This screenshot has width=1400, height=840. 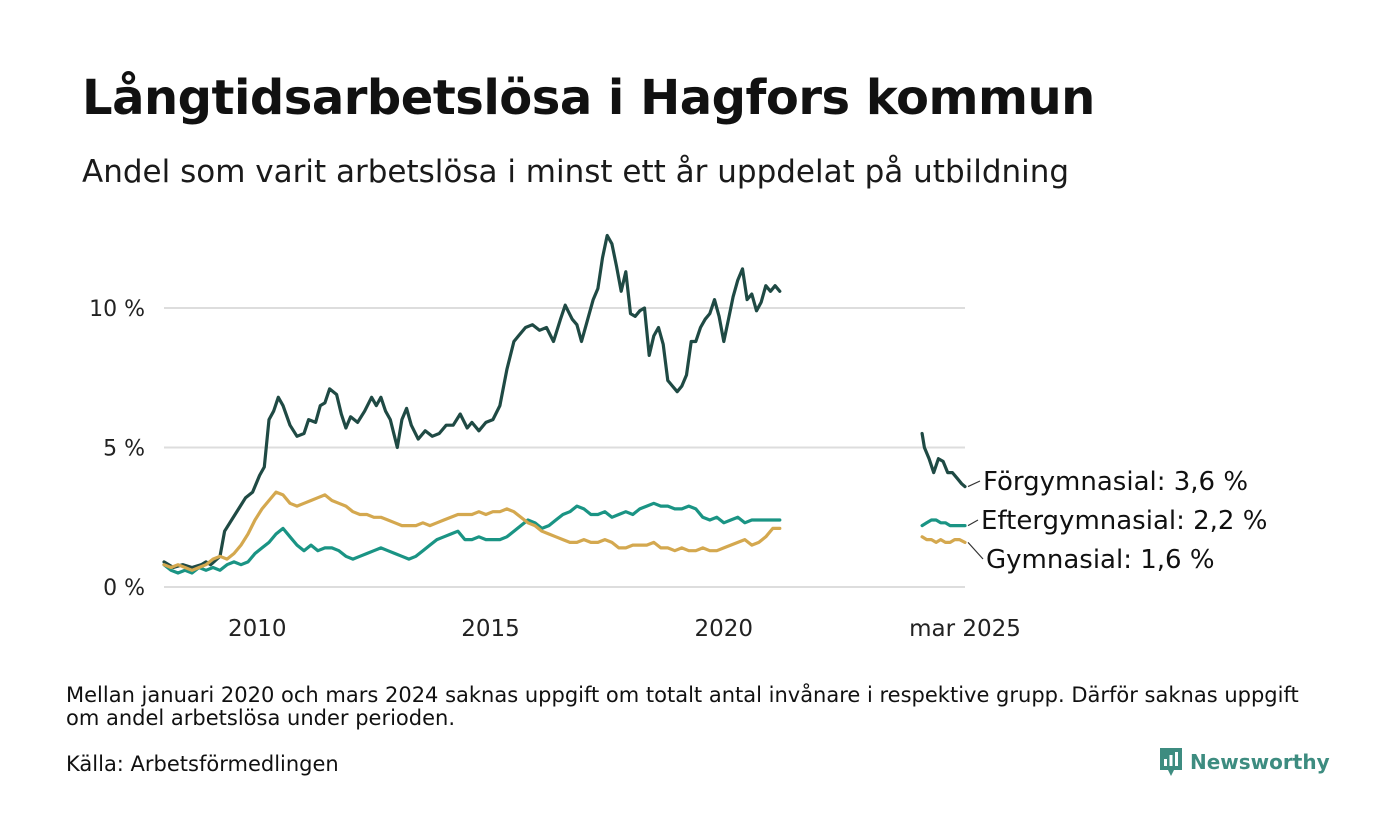 What do you see at coordinates (943, 460) in the screenshot?
I see `series-line-förgymnasial` at bounding box center [943, 460].